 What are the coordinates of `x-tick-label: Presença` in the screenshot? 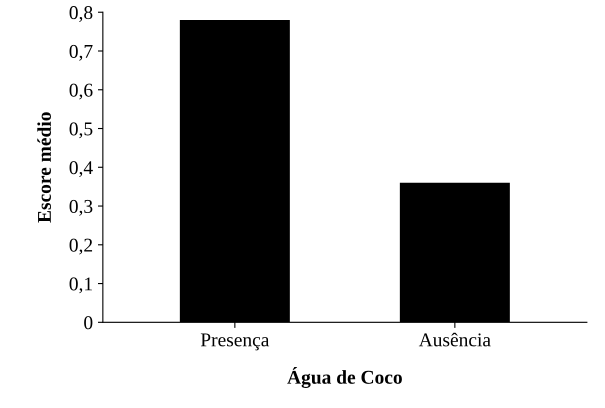 It's located at (235, 341).